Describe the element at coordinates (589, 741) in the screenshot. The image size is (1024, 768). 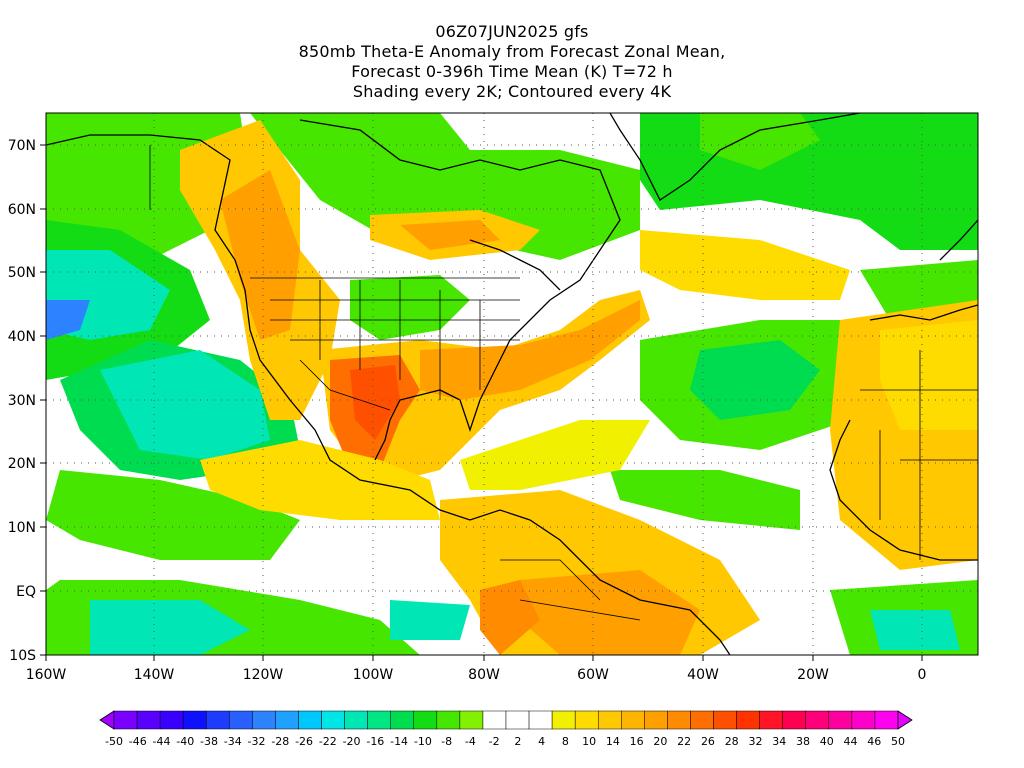
I see `colorbar-label: 10` at that location.